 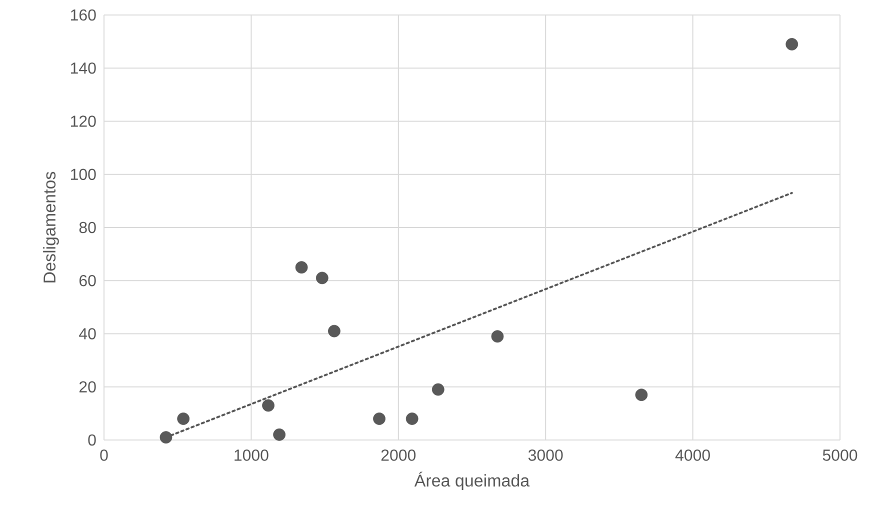 I want to click on x-tick-label: 1000, so click(x=251, y=455).